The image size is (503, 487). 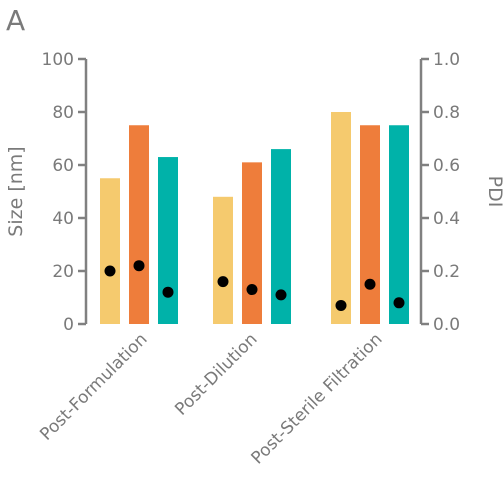 I want to click on category-label: Post-Formulation, so click(x=93, y=386).